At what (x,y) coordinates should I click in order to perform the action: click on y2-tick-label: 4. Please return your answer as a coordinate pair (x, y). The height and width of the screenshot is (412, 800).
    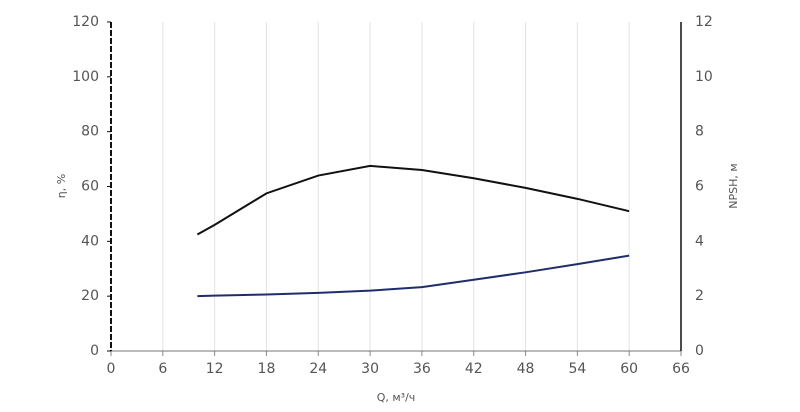
    Looking at the image, I should click on (699, 241).